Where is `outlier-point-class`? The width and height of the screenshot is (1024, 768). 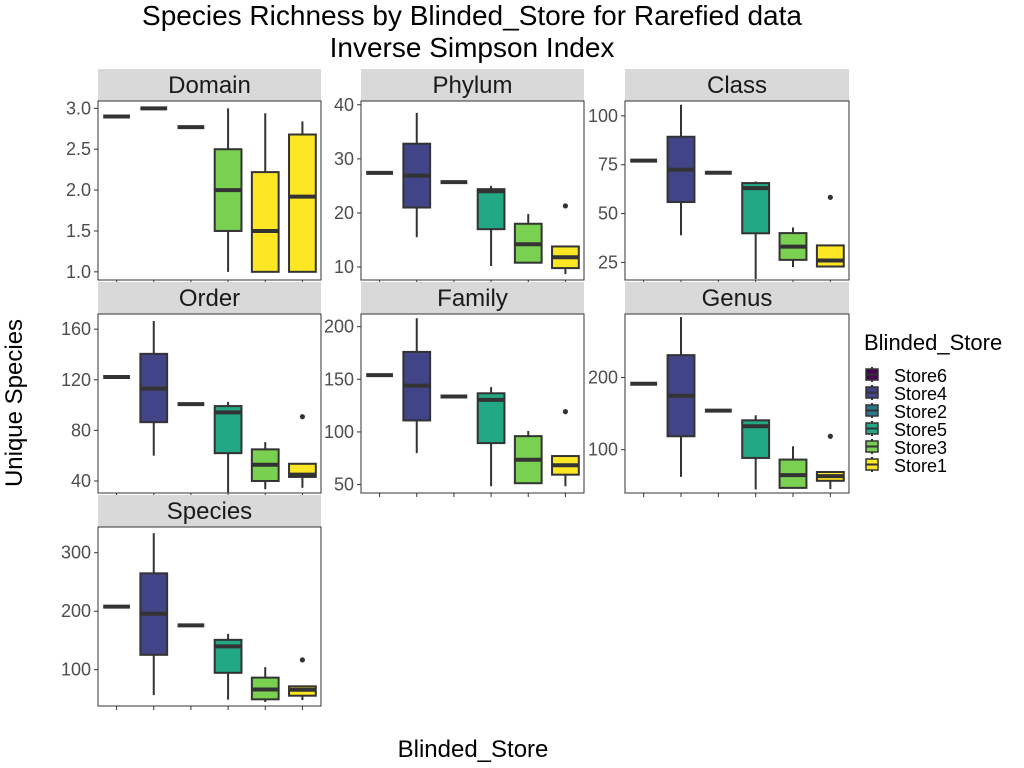 outlier-point-class is located at coordinates (830, 197).